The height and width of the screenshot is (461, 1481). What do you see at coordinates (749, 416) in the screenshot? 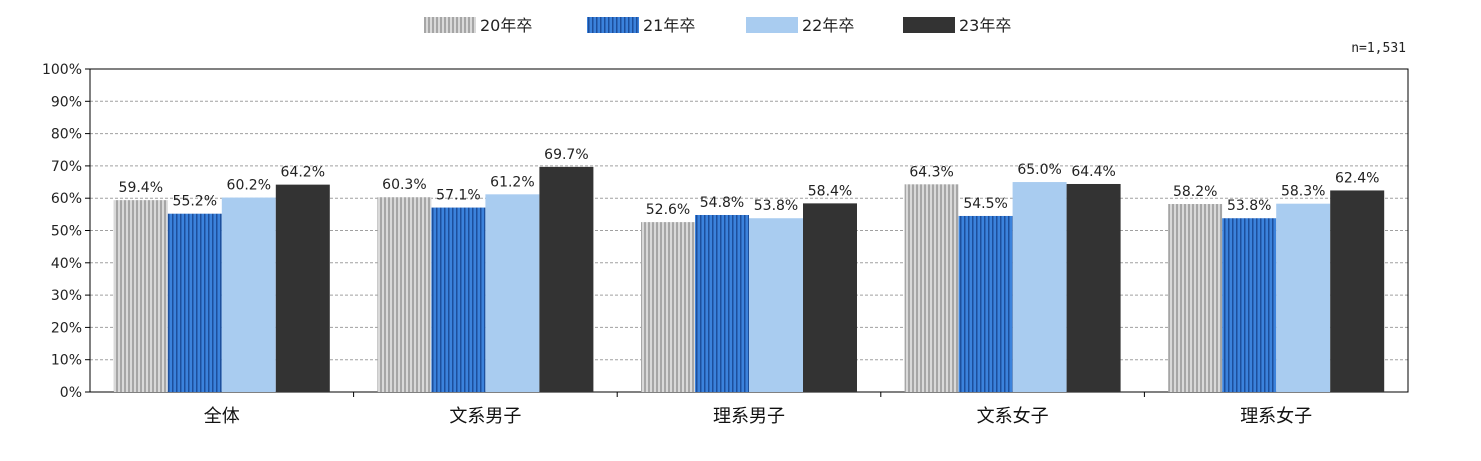
I see `x-category-label: 理系男子` at bounding box center [749, 416].